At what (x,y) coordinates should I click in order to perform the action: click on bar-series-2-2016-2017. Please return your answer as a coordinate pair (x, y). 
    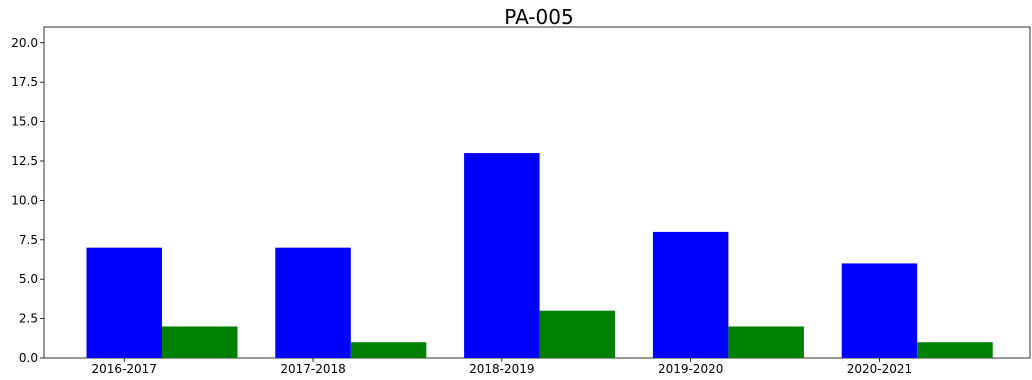
    Looking at the image, I should click on (200, 342).